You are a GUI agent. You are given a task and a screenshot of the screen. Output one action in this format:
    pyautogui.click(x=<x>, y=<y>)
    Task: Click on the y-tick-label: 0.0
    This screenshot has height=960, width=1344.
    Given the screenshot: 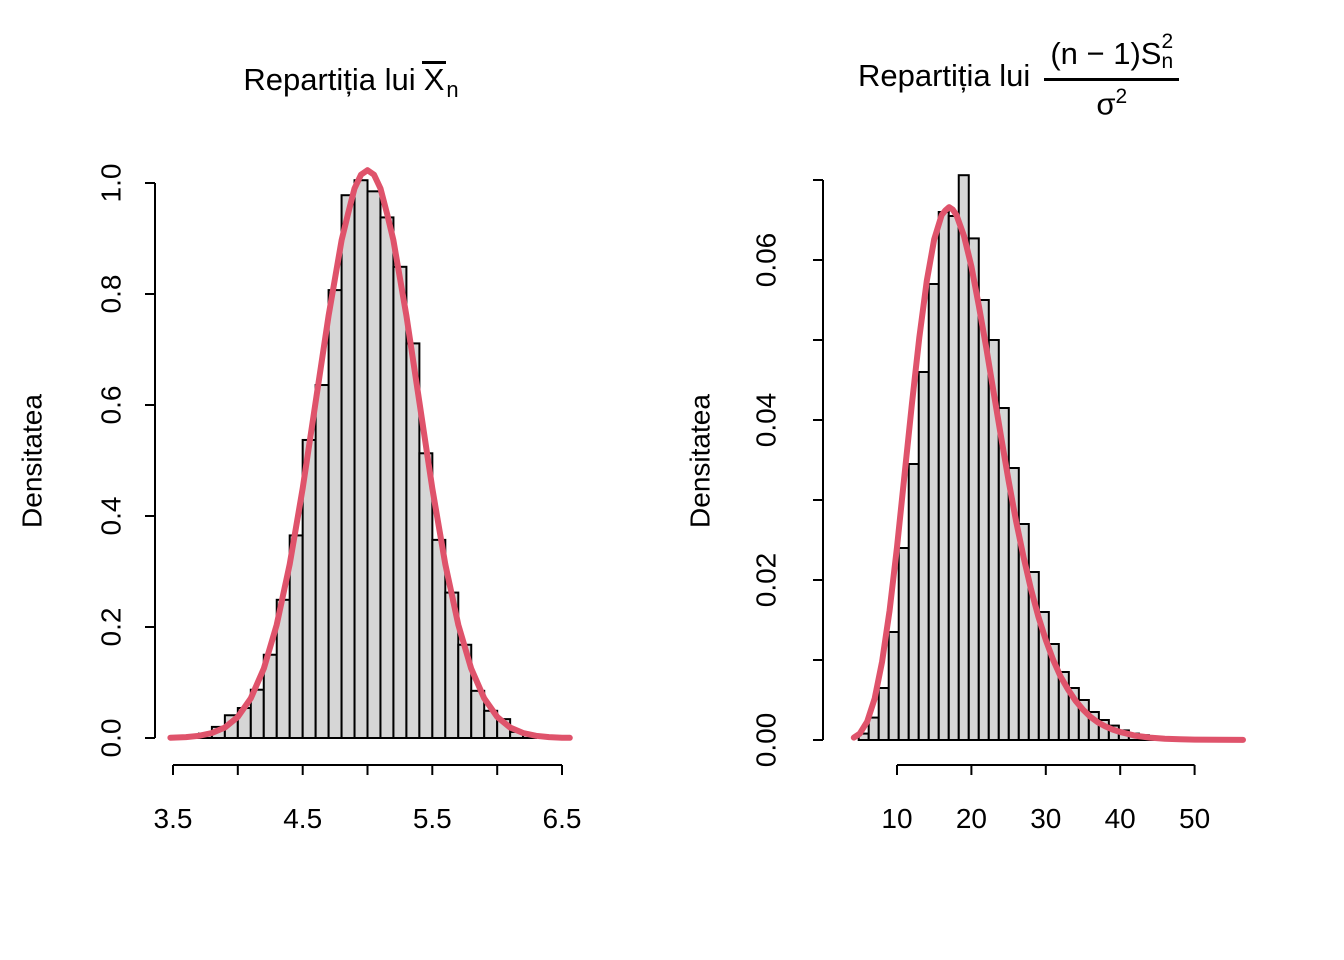 What is the action you would take?
    pyautogui.click(x=110, y=738)
    